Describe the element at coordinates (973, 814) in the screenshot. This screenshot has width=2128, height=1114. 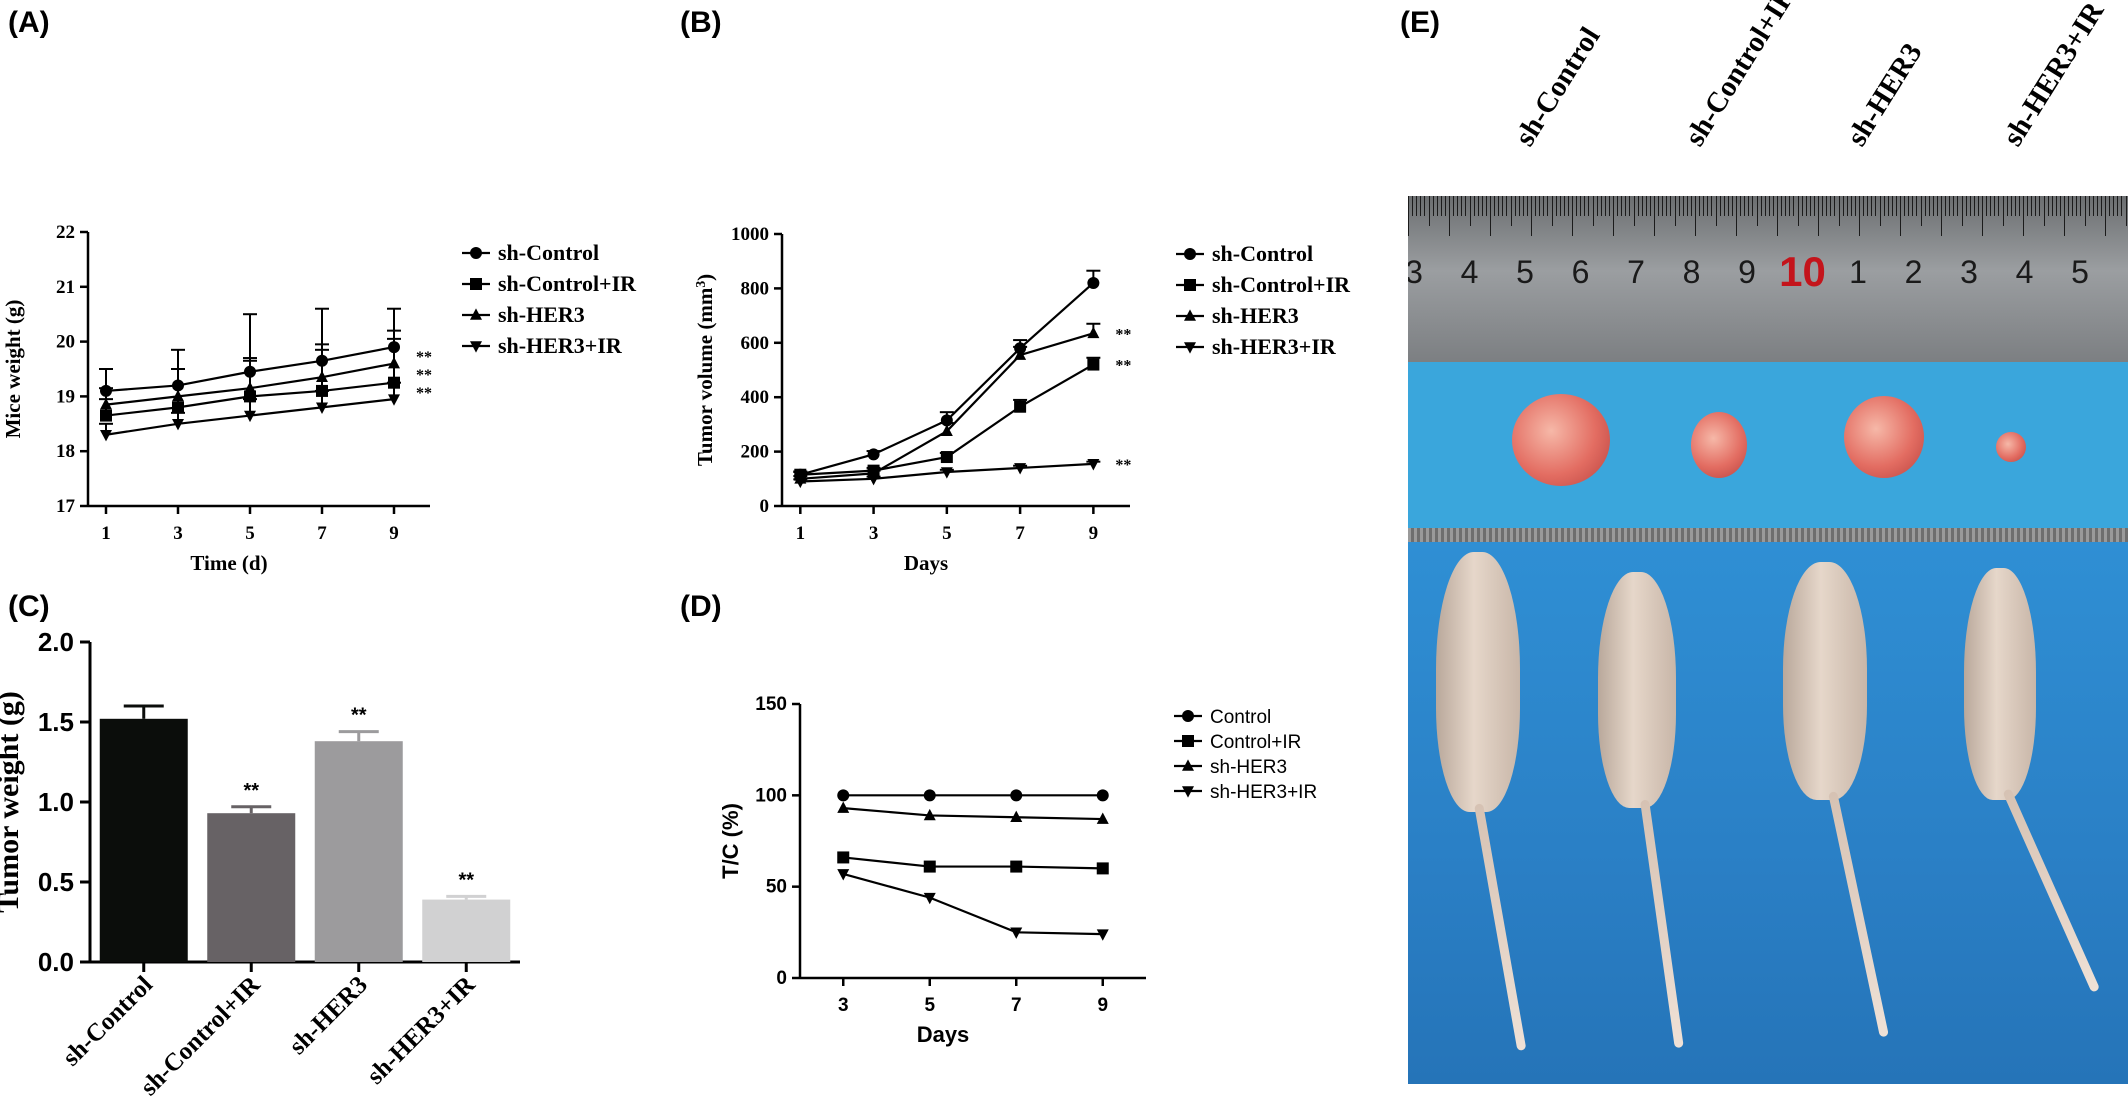
I see `chart-d-series-line` at that location.